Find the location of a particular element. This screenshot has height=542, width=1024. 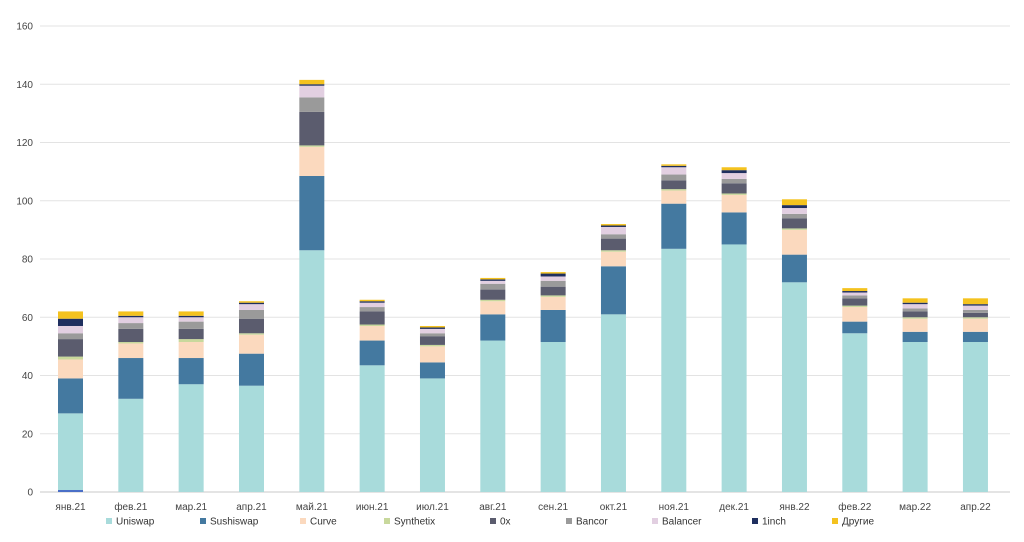

y-tick-label: 0 is located at coordinates (30, 493).